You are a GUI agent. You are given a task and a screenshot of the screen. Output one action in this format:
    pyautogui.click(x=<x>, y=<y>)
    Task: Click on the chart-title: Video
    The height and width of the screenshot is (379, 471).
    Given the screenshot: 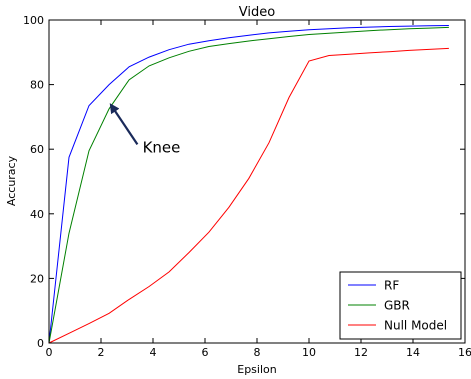 What is the action you would take?
    pyautogui.click(x=257, y=12)
    